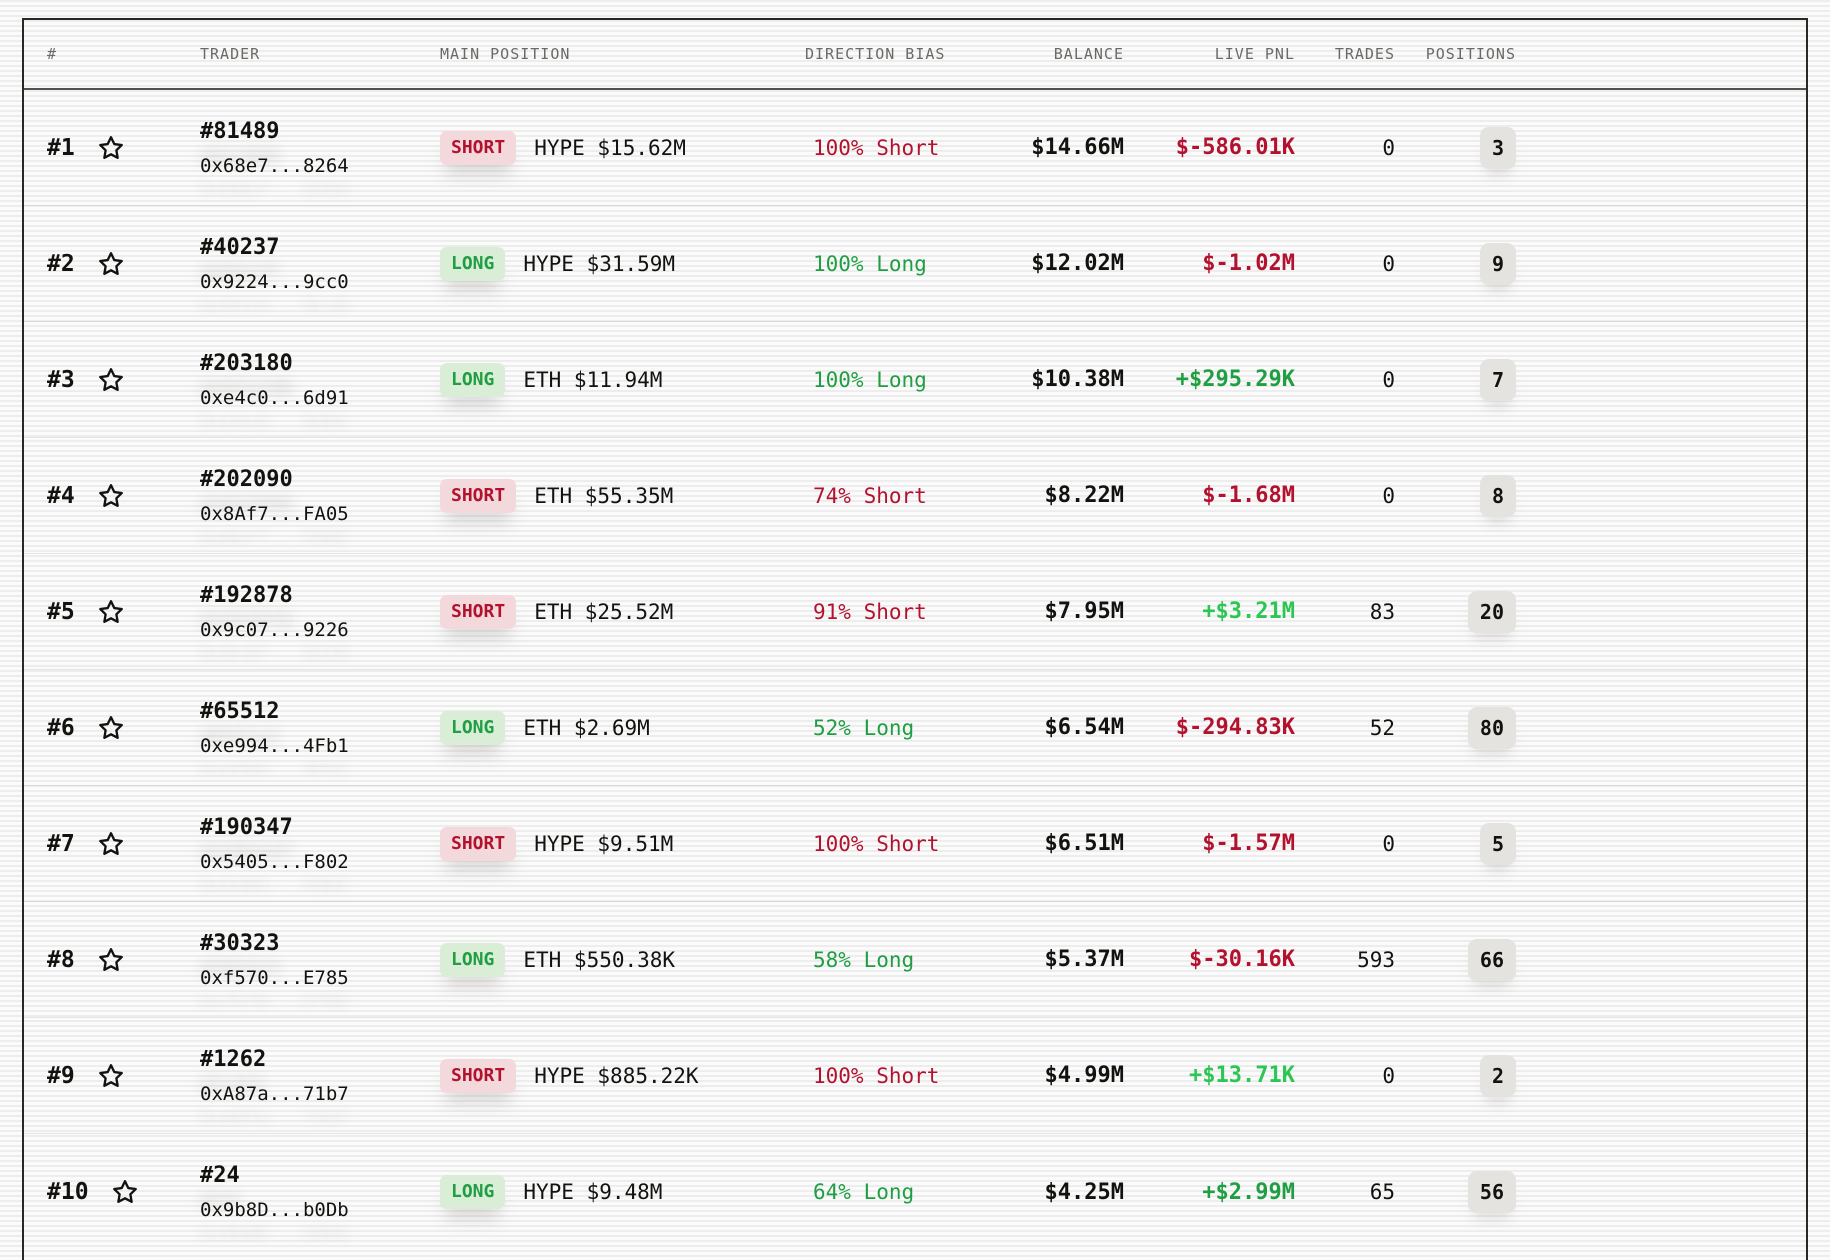  I want to click on main-position-value: ETH $2.69M, so click(586, 727).